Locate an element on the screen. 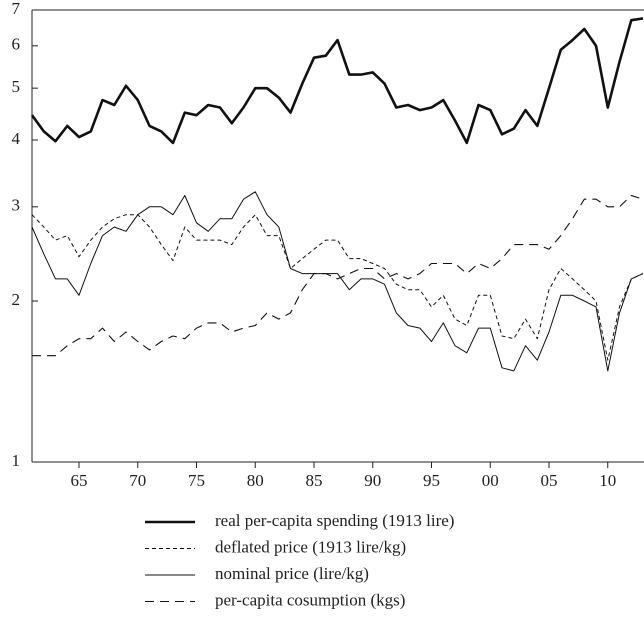  y-tick-label: 3 is located at coordinates (16, 205).